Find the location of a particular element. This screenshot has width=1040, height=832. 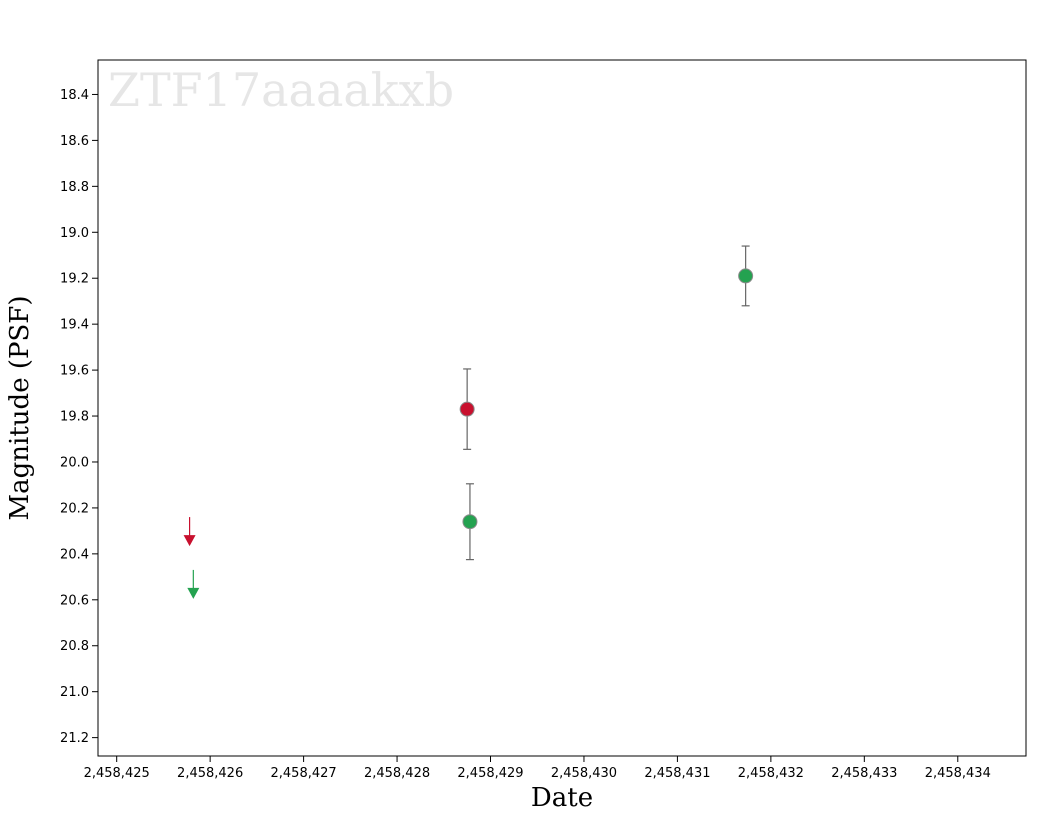

x-tick-label: 2,458,434 is located at coordinates (958, 773).